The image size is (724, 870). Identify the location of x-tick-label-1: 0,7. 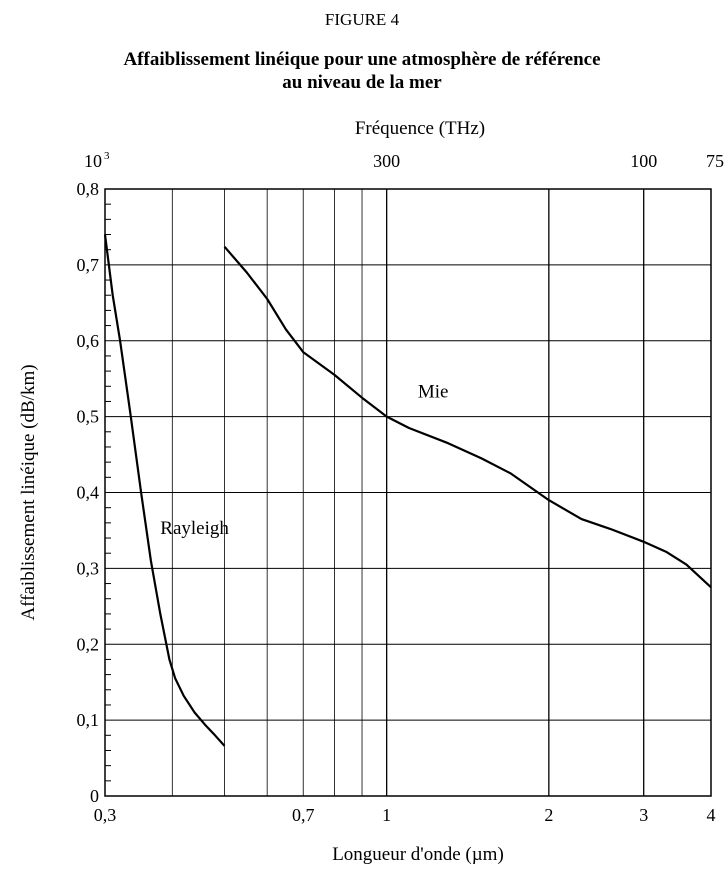
(303, 815).